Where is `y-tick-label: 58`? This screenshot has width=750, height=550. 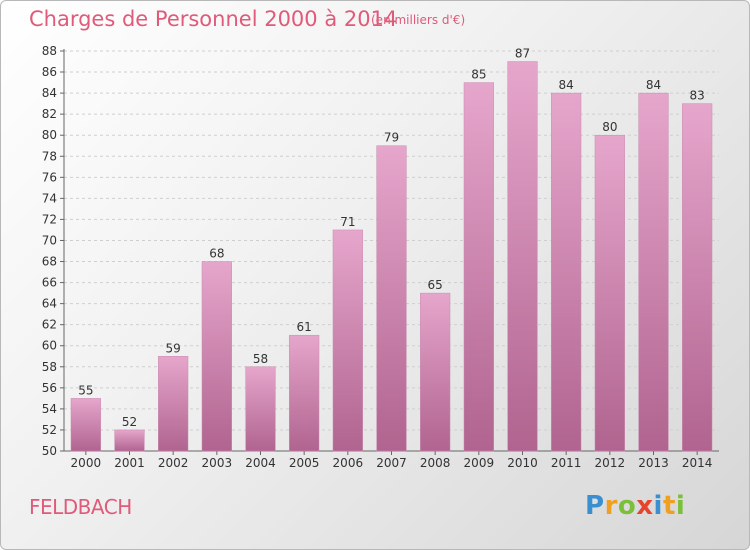 y-tick-label: 58 is located at coordinates (49, 367).